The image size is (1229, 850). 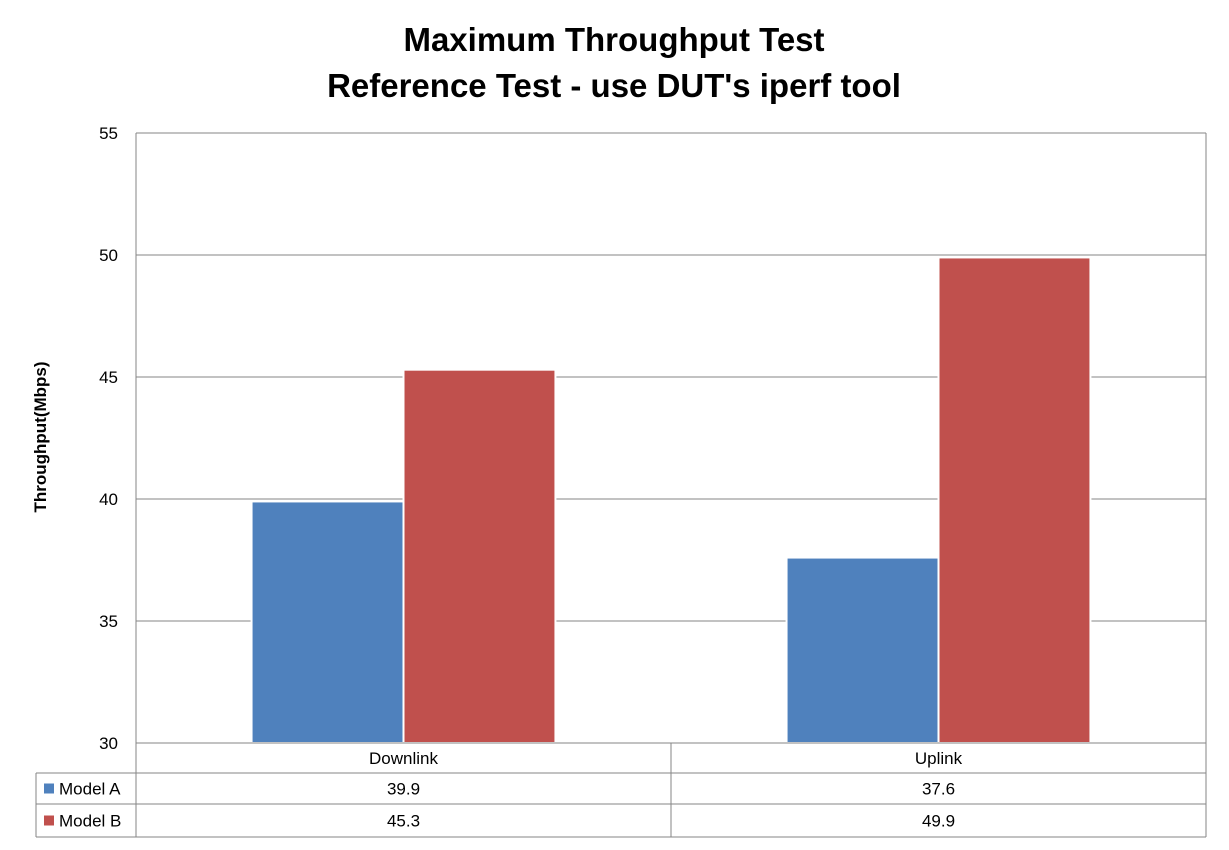 What do you see at coordinates (108, 255) in the screenshot?
I see `y-tick-label: 50` at bounding box center [108, 255].